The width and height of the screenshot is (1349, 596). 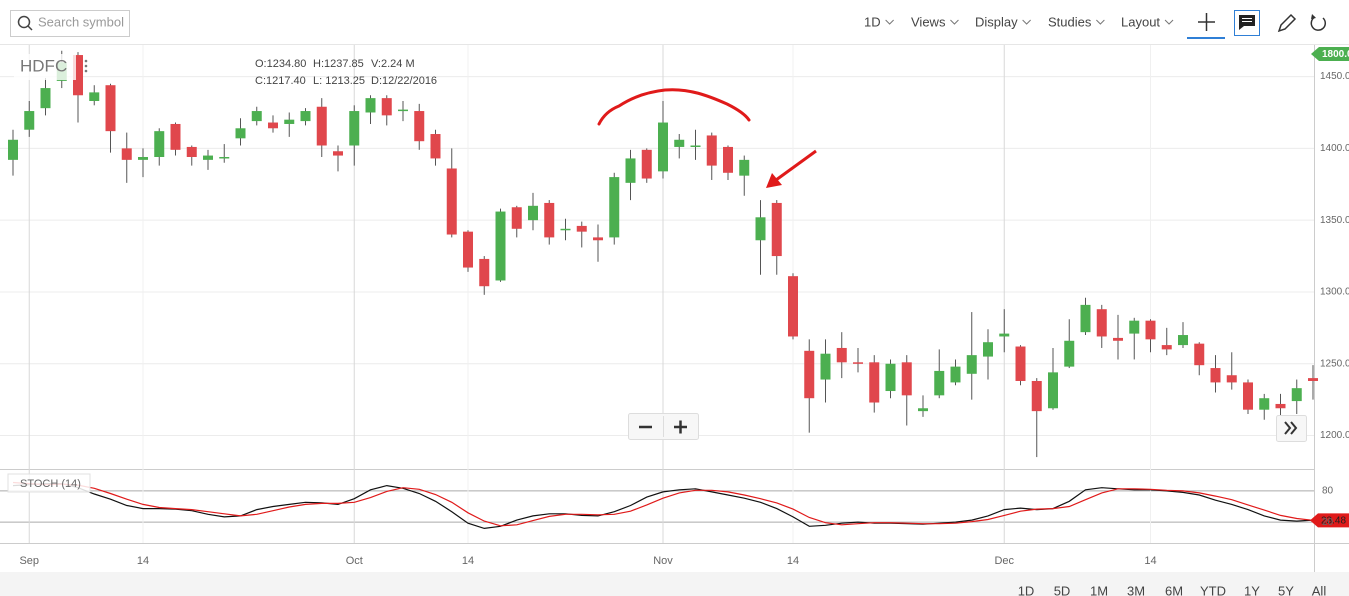 I want to click on search-box, so click(x=70, y=23).